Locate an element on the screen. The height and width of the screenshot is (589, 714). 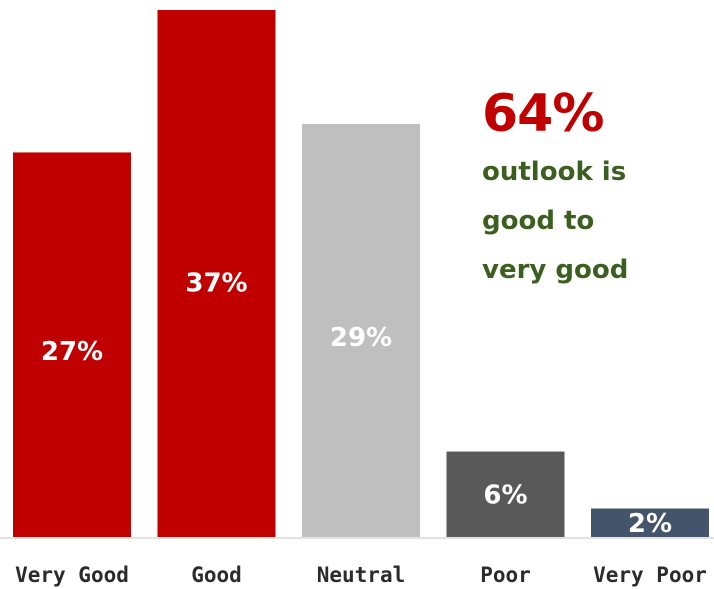
callout-line: very good is located at coordinates (555, 270).